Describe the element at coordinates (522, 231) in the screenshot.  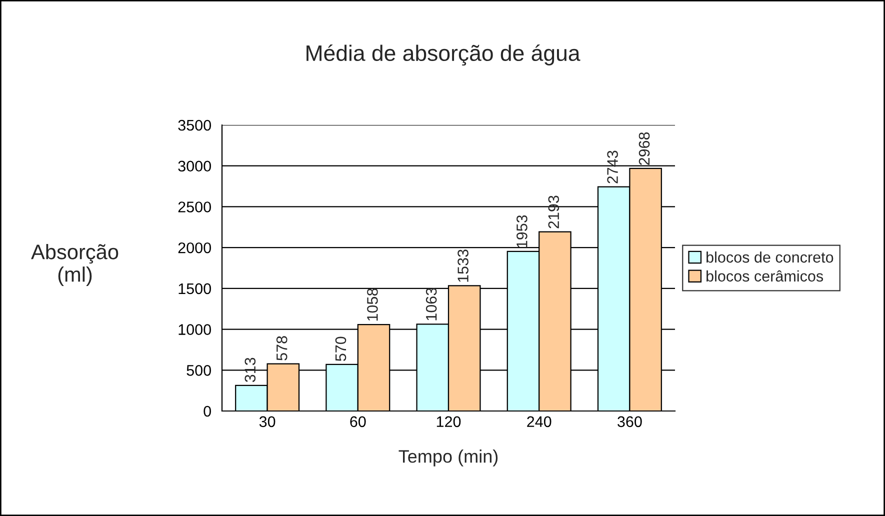
I see `data-label: 1953` at that location.